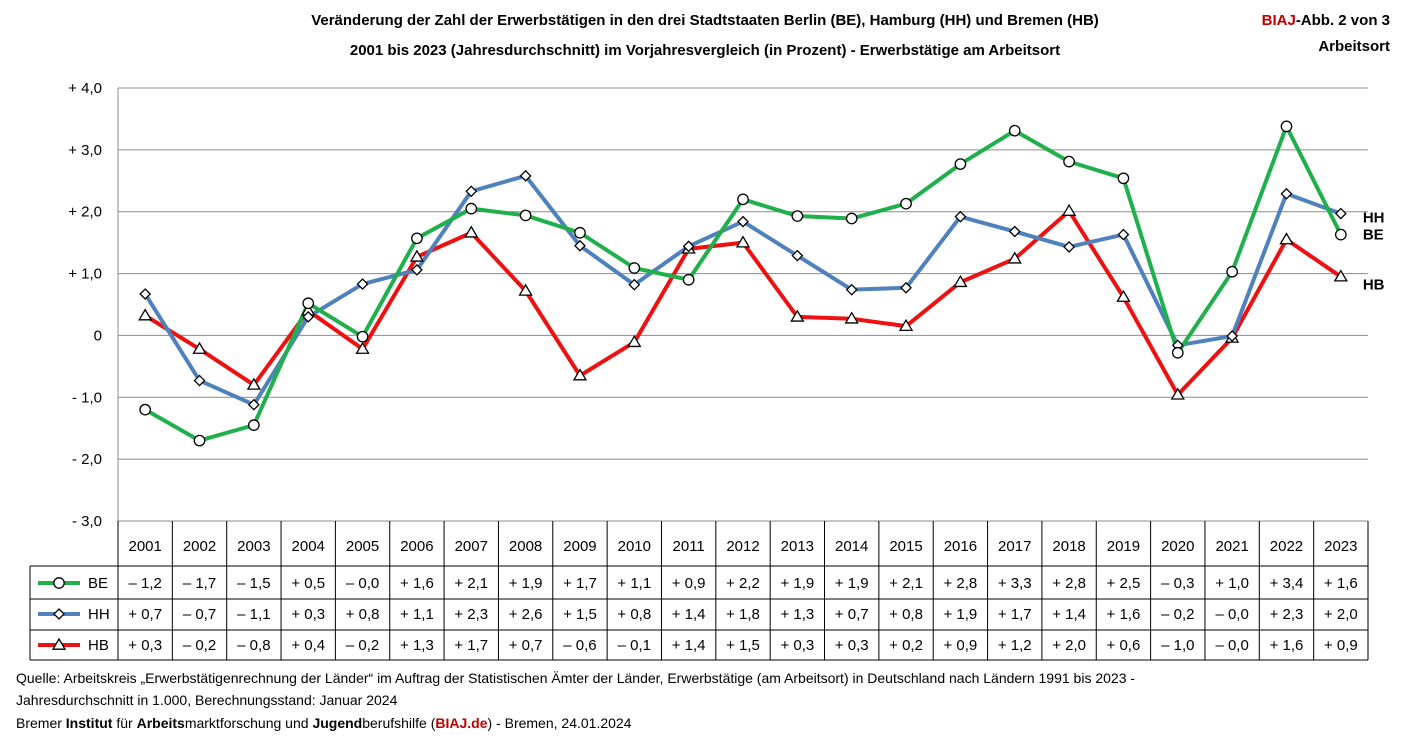  I want to click on y-tick-label: + 4,0, so click(85, 88).